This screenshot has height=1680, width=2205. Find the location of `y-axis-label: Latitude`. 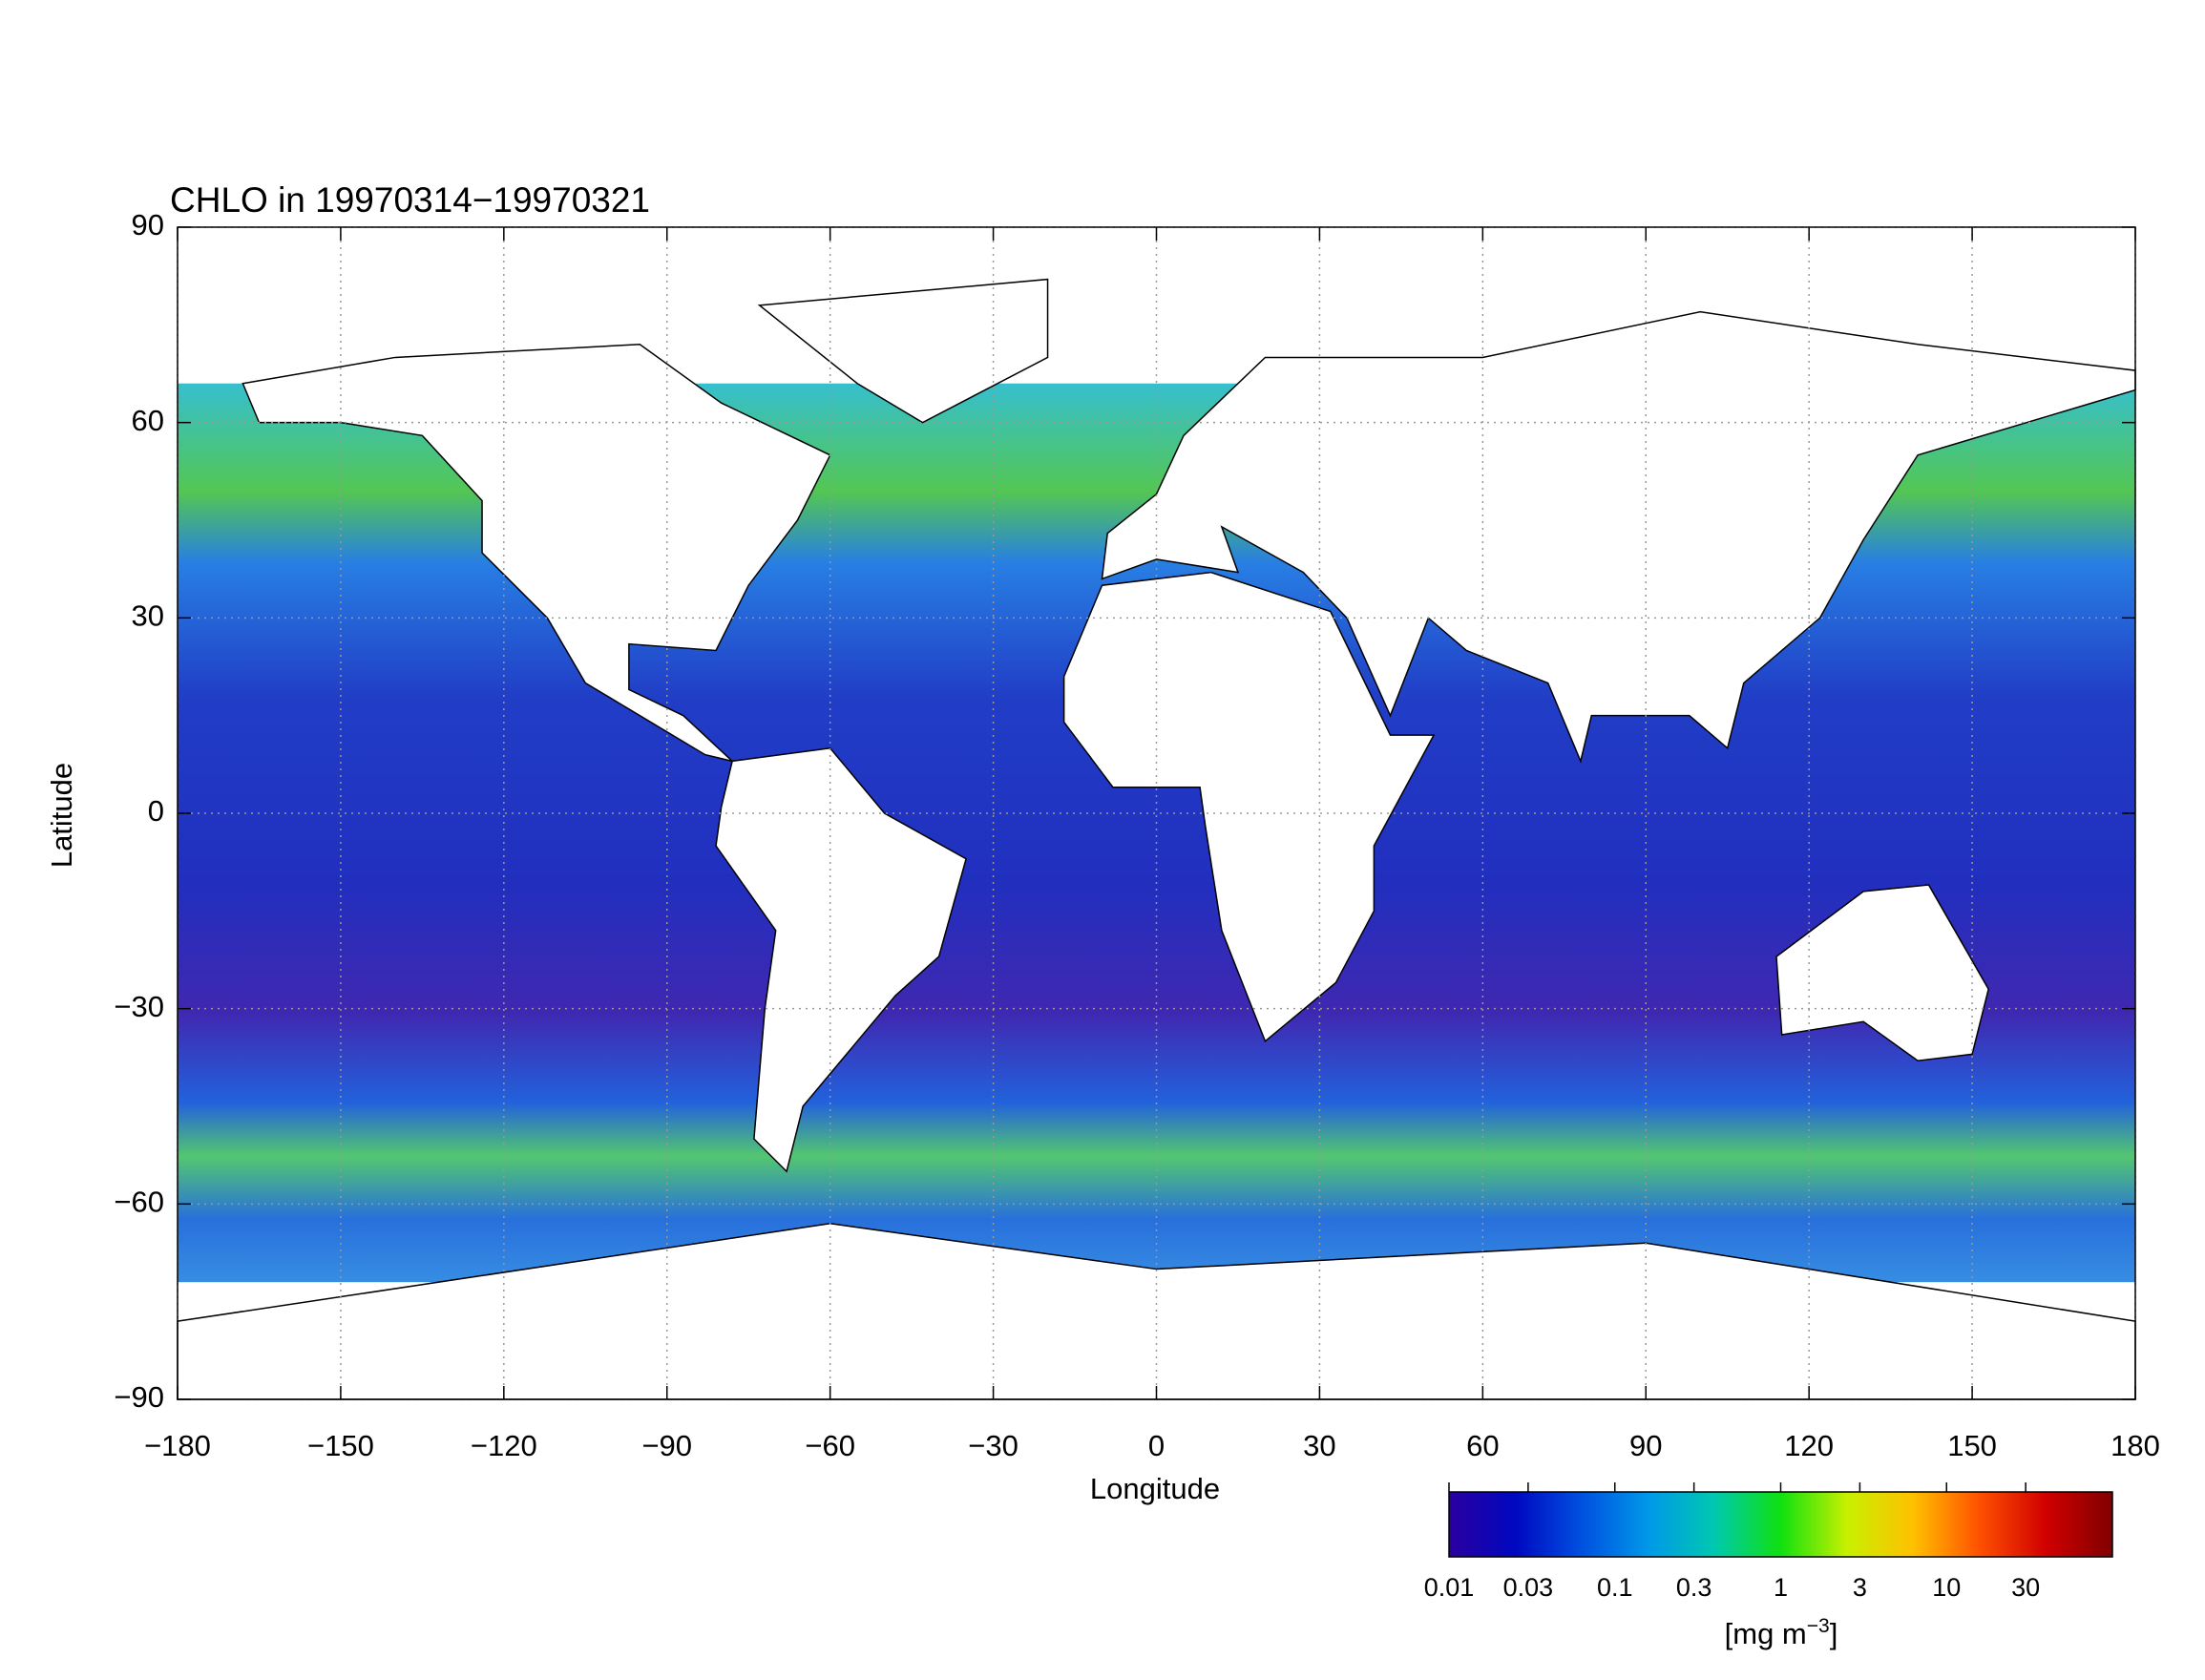

y-axis-label: Latitude is located at coordinates (62, 816).